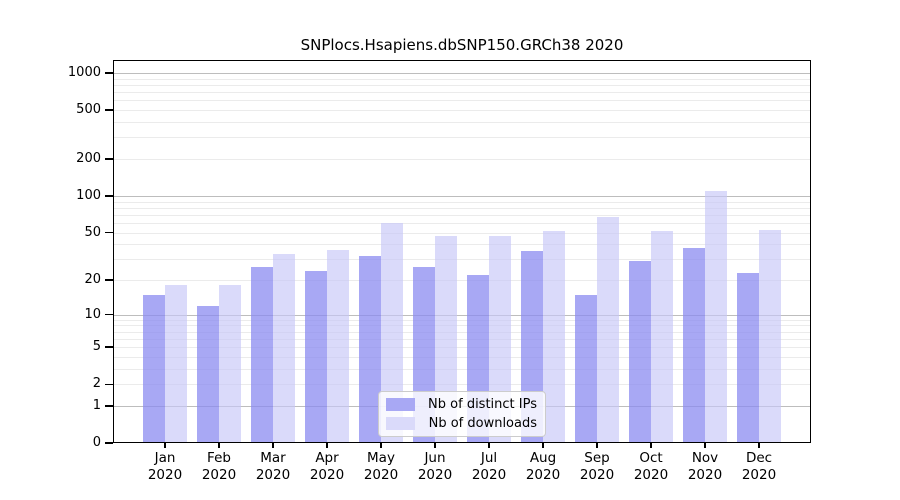  I want to click on y-tick-label: 5, so click(96, 347).